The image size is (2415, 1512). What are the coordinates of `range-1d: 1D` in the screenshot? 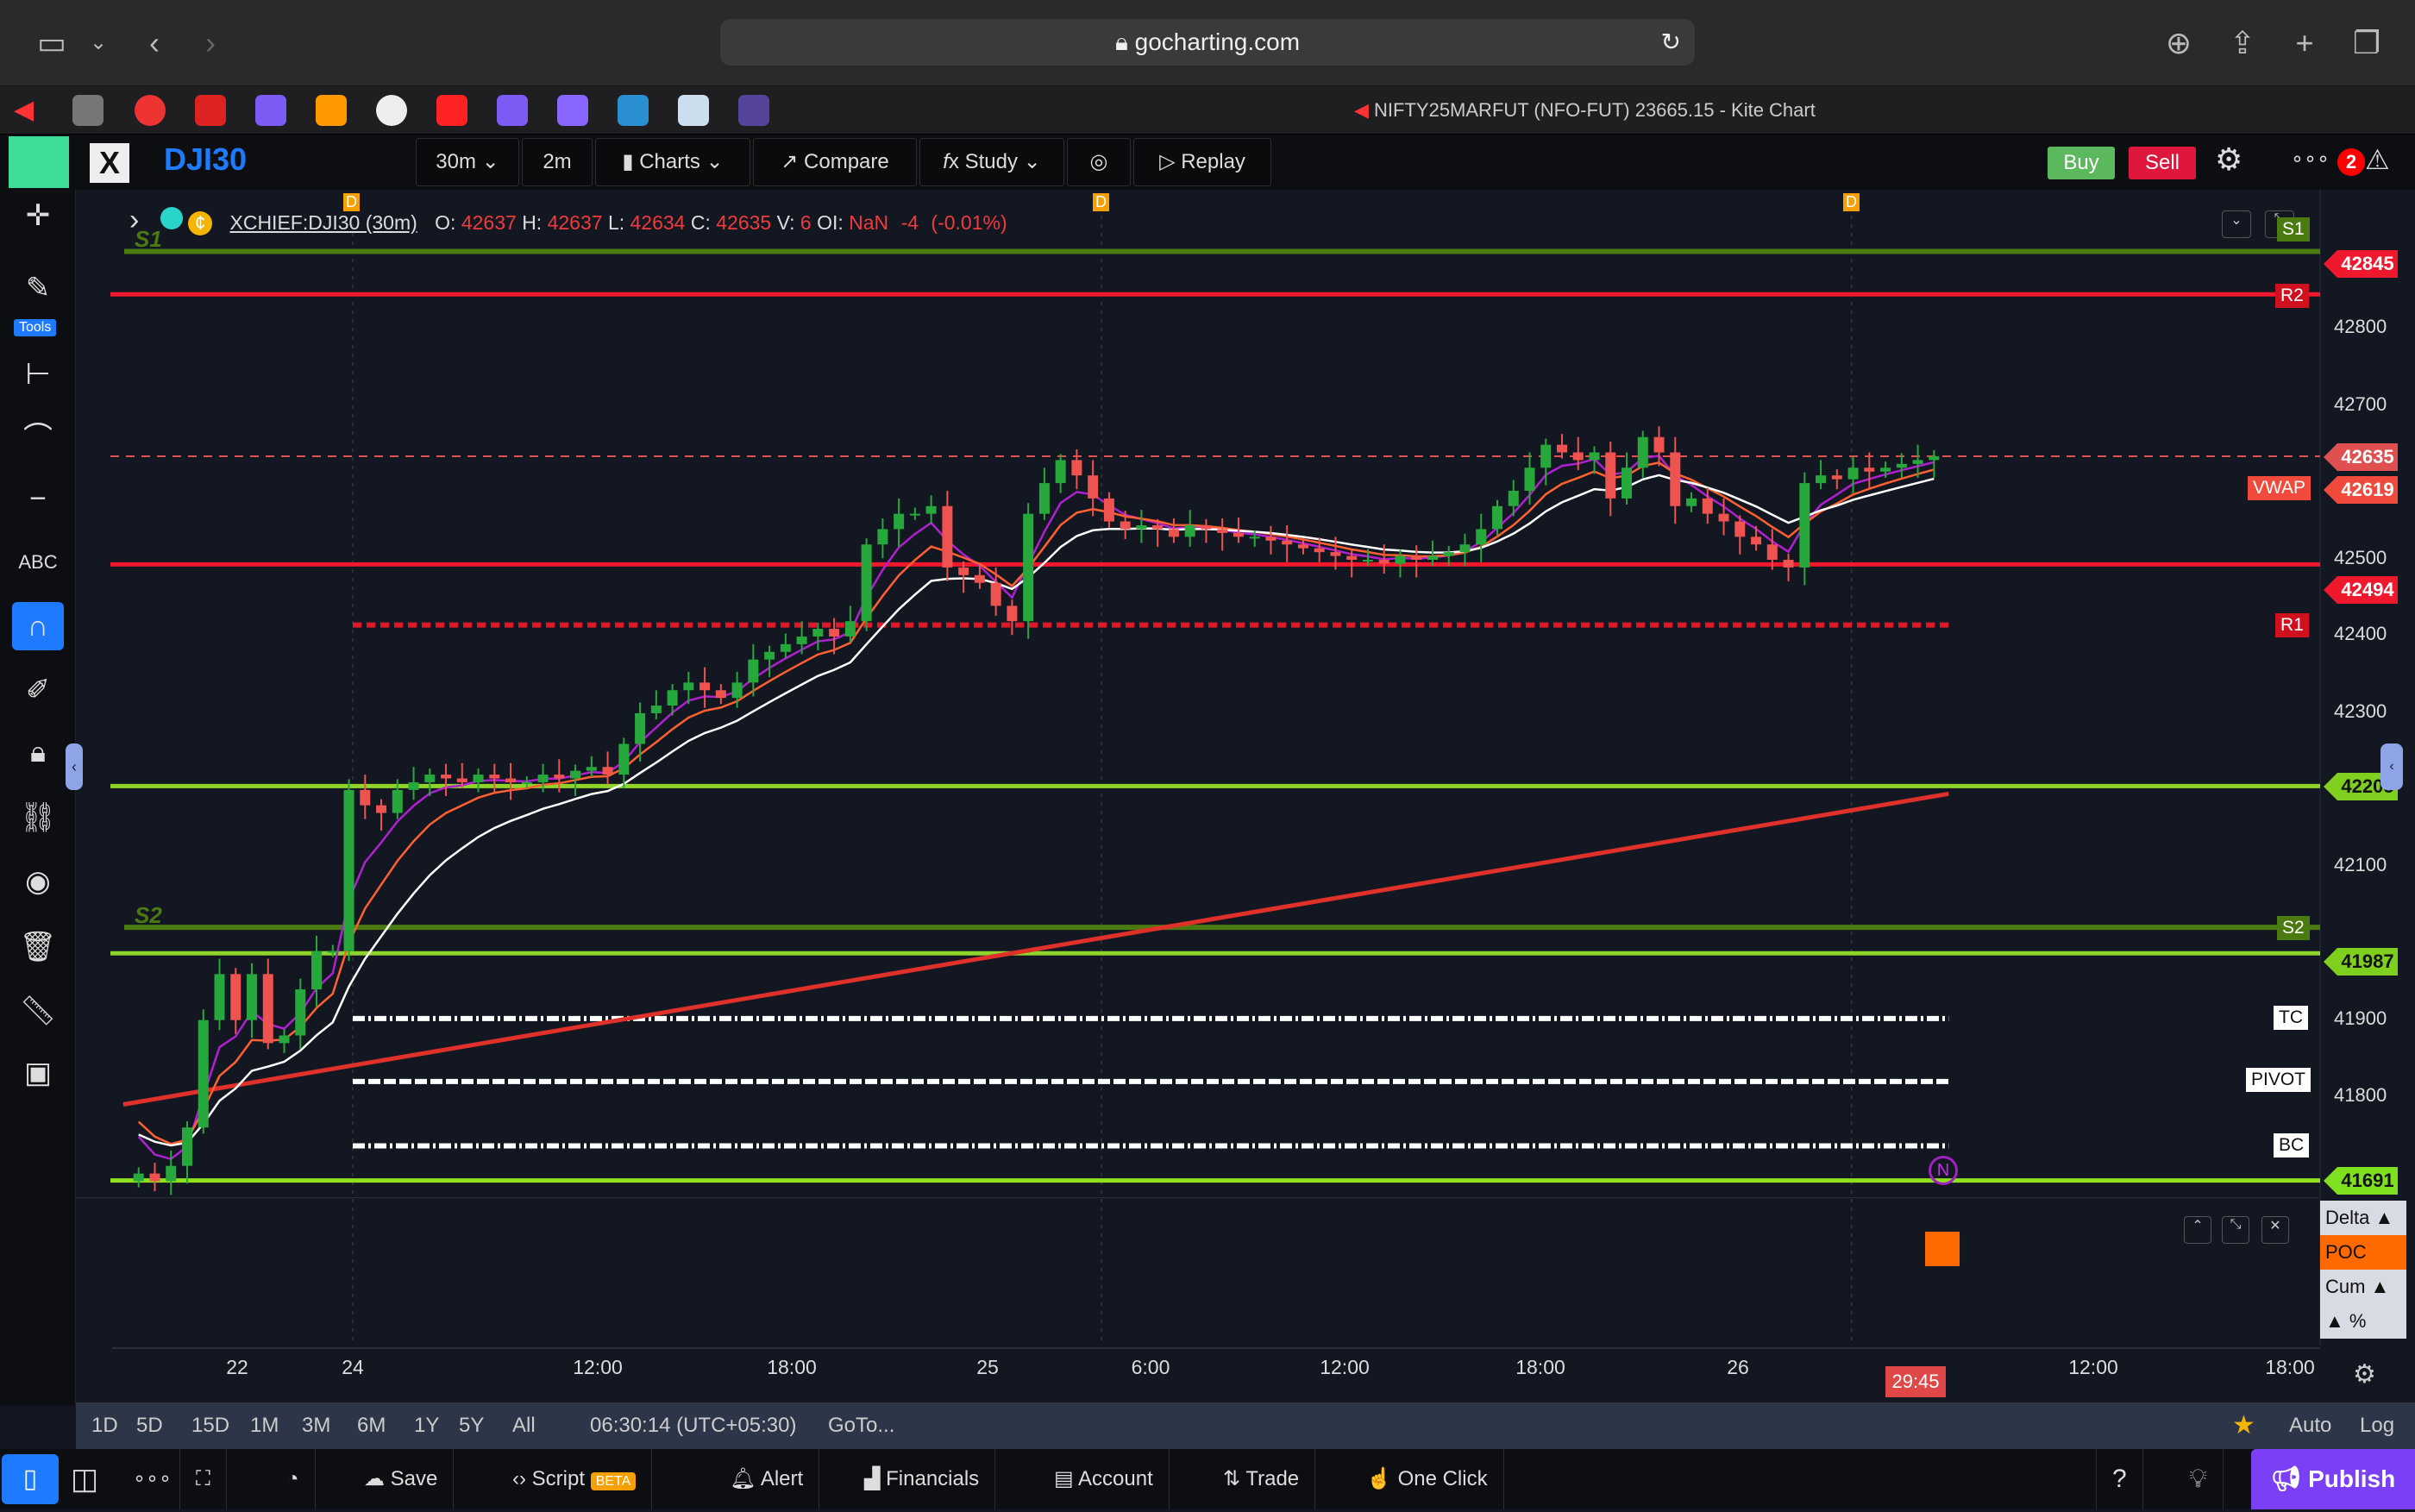 It's located at (105, 1425).